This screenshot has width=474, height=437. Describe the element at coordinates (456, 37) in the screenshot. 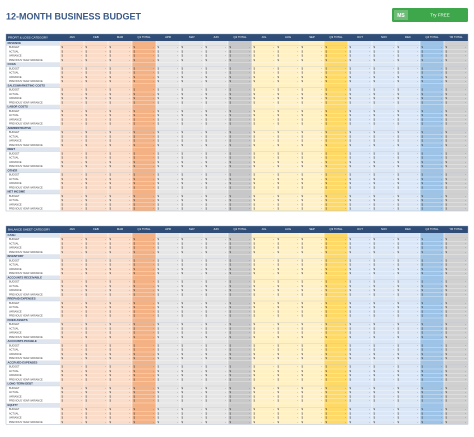

I see `column-header: YR TOTAL` at that location.